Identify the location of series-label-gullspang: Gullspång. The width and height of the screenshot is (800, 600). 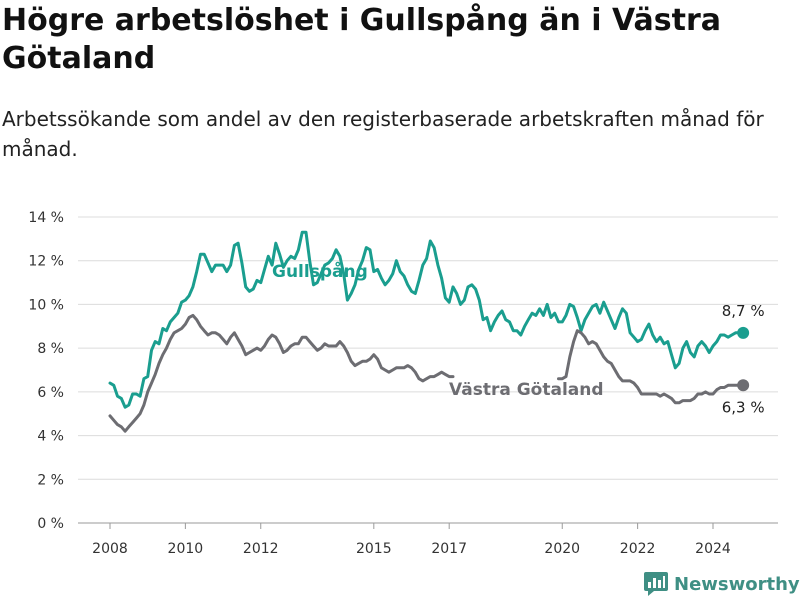
(320, 271).